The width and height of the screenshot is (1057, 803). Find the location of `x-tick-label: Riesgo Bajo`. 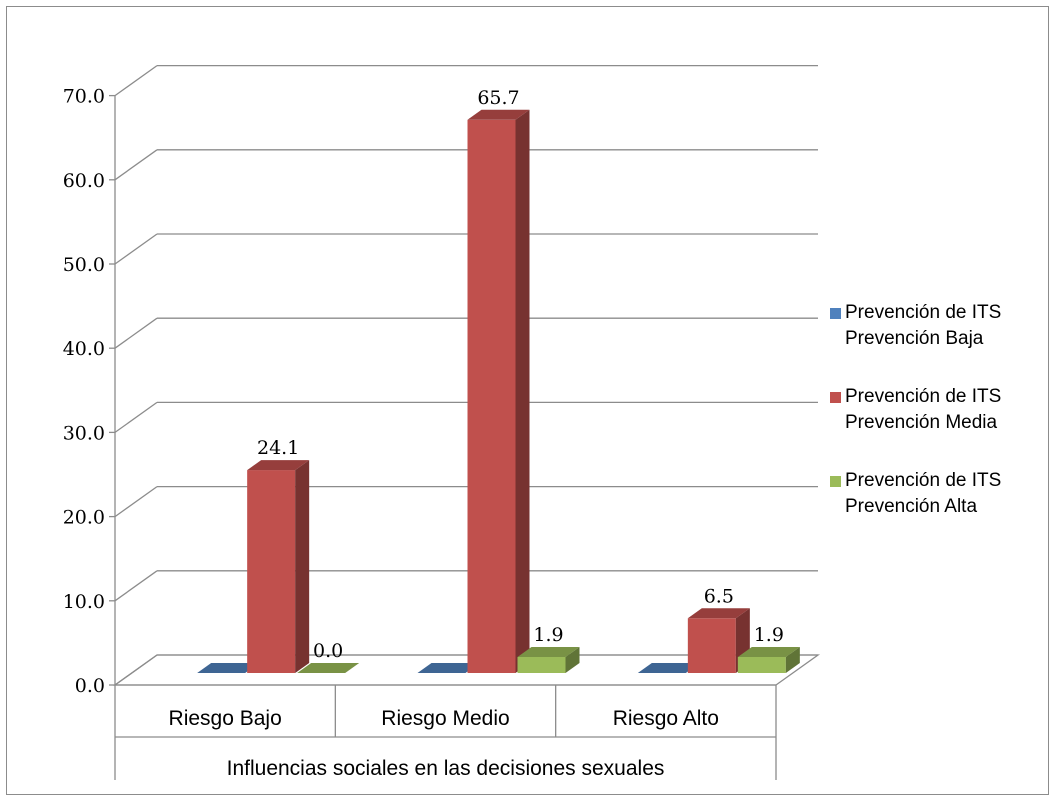

x-tick-label: Riesgo Bajo is located at coordinates (225, 718).